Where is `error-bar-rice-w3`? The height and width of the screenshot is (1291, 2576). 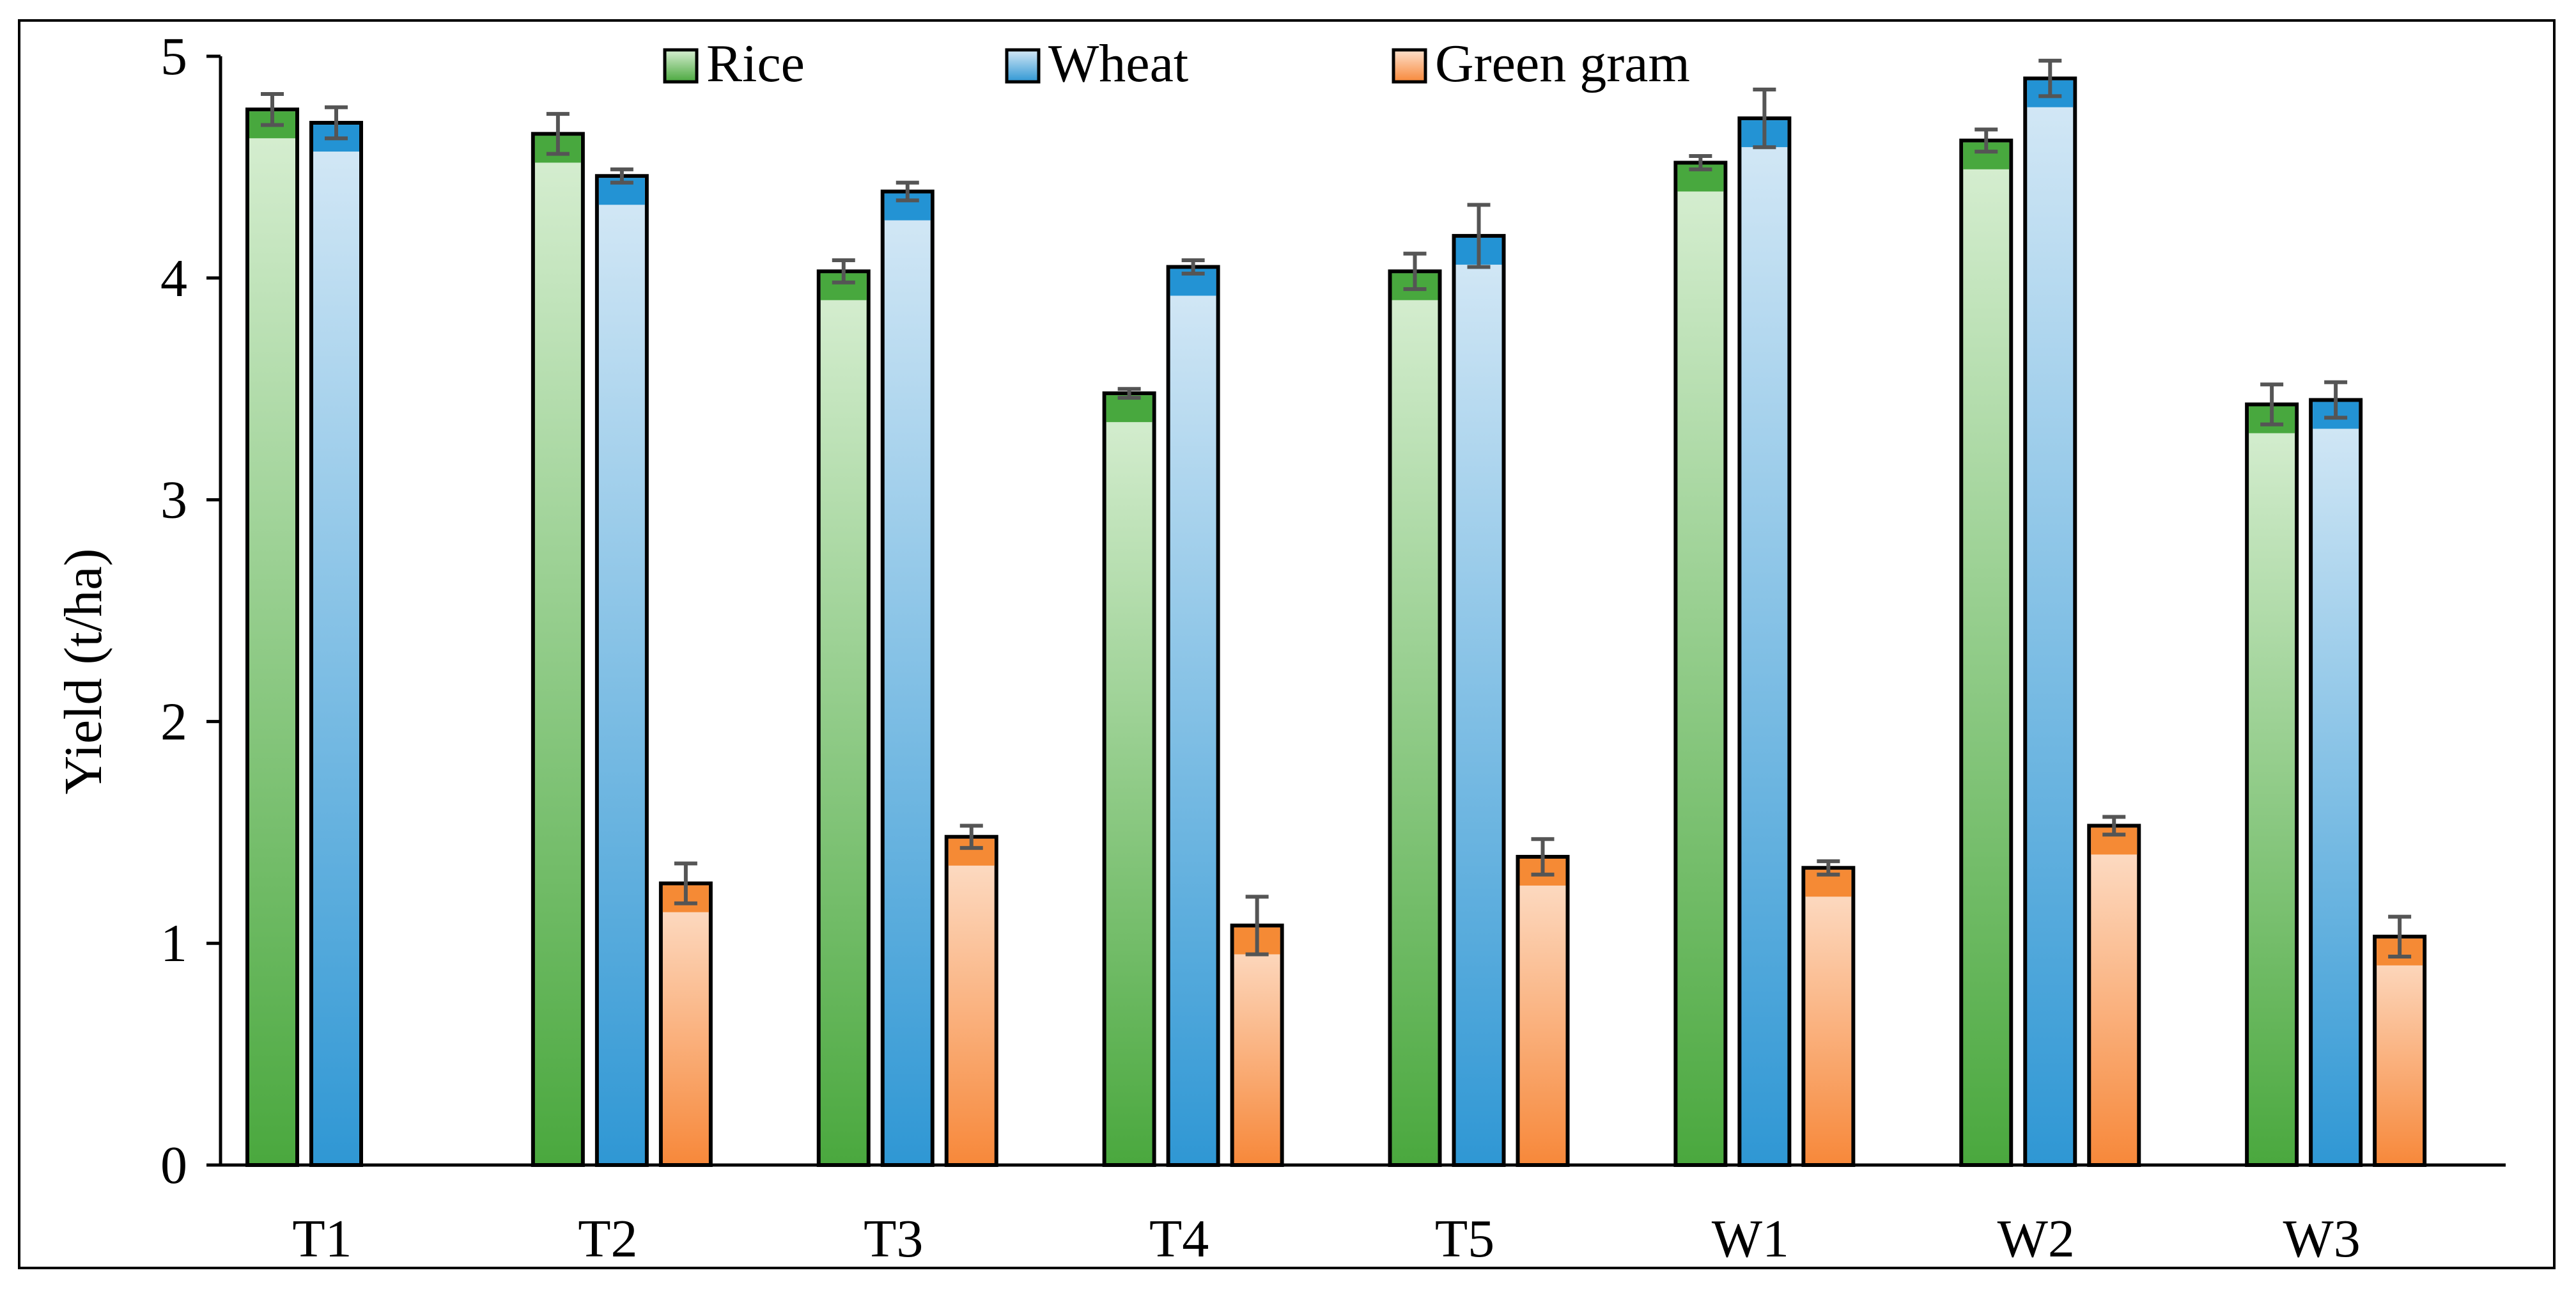 error-bar-rice-w3 is located at coordinates (2272, 404).